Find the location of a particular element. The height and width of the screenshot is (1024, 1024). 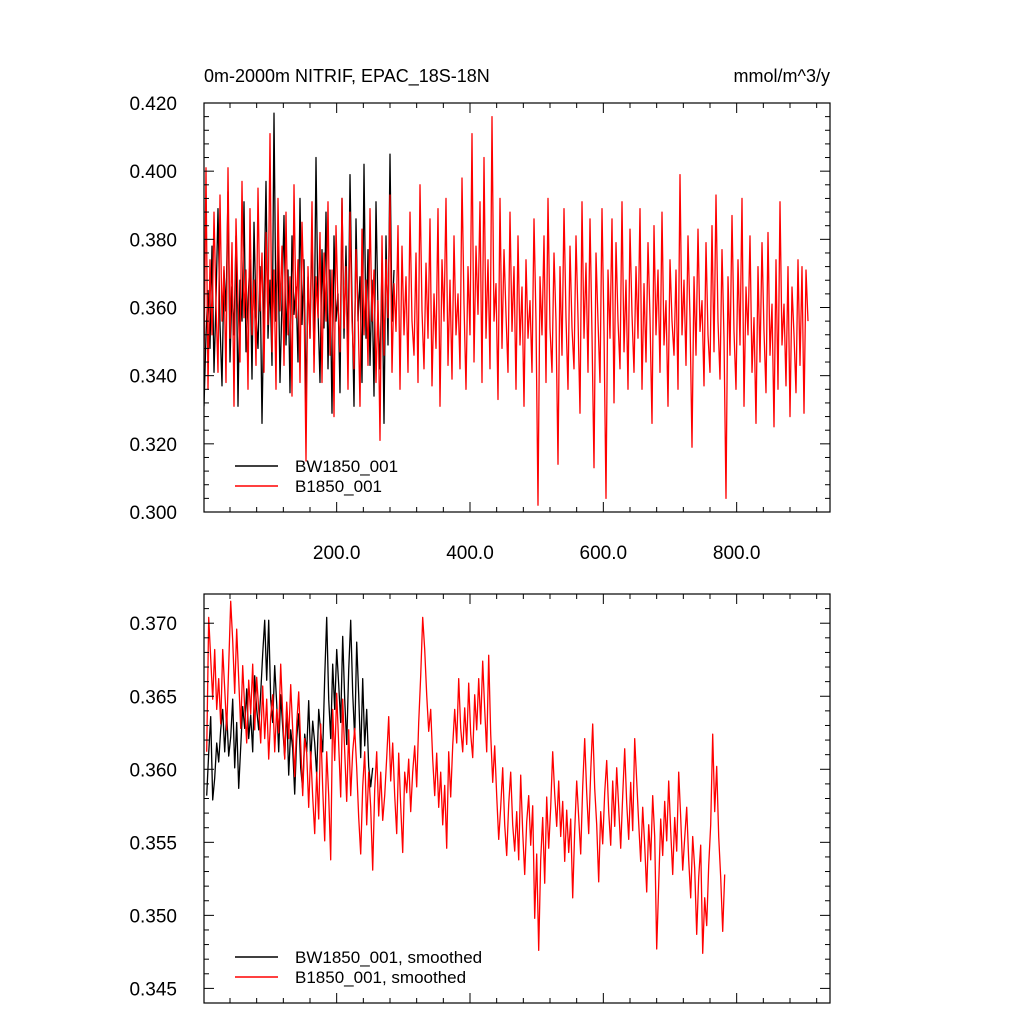

bottom-y-tick-label: 0.365 is located at coordinates (153, 697).